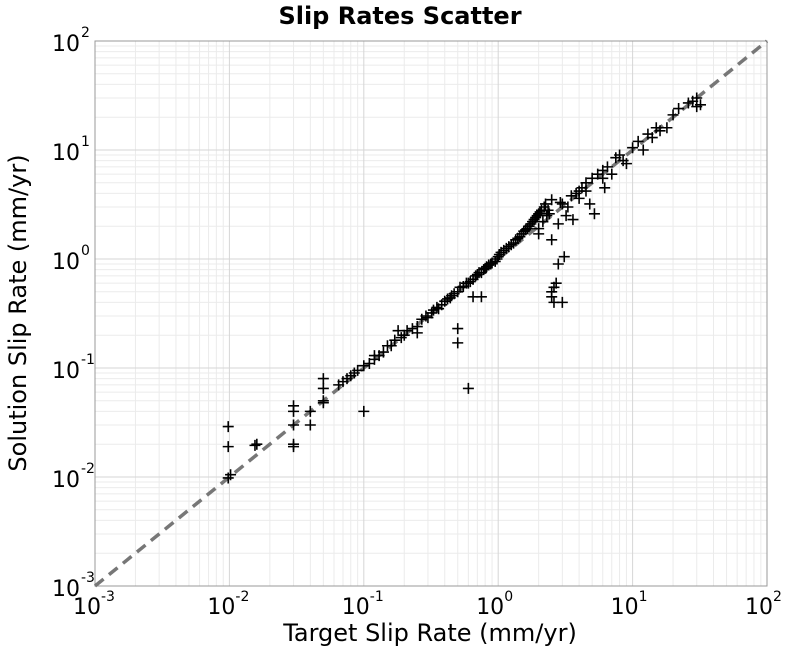  I want to click on x-tick-label: 10 0, so click(494, 604).